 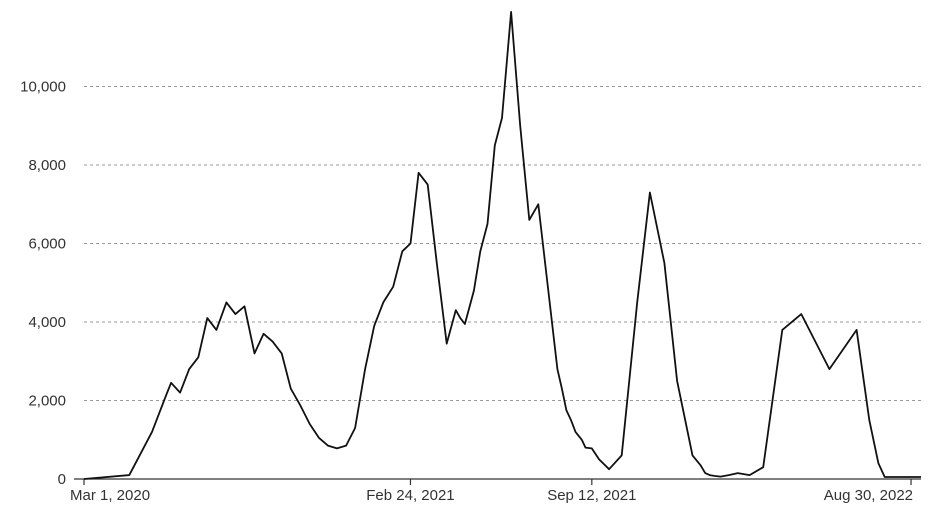 What do you see at coordinates (868, 495) in the screenshot?
I see `x-tick-label: Aug 30, 2022` at bounding box center [868, 495].